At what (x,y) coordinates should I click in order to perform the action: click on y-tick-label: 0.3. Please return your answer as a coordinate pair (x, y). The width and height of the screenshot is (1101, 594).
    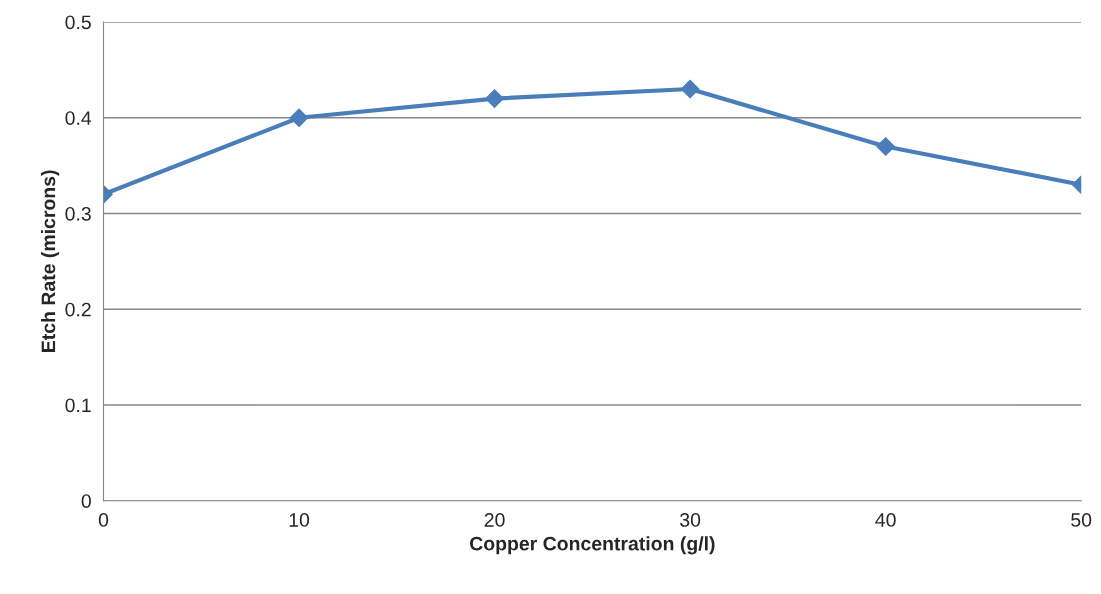
    Looking at the image, I should click on (78, 213).